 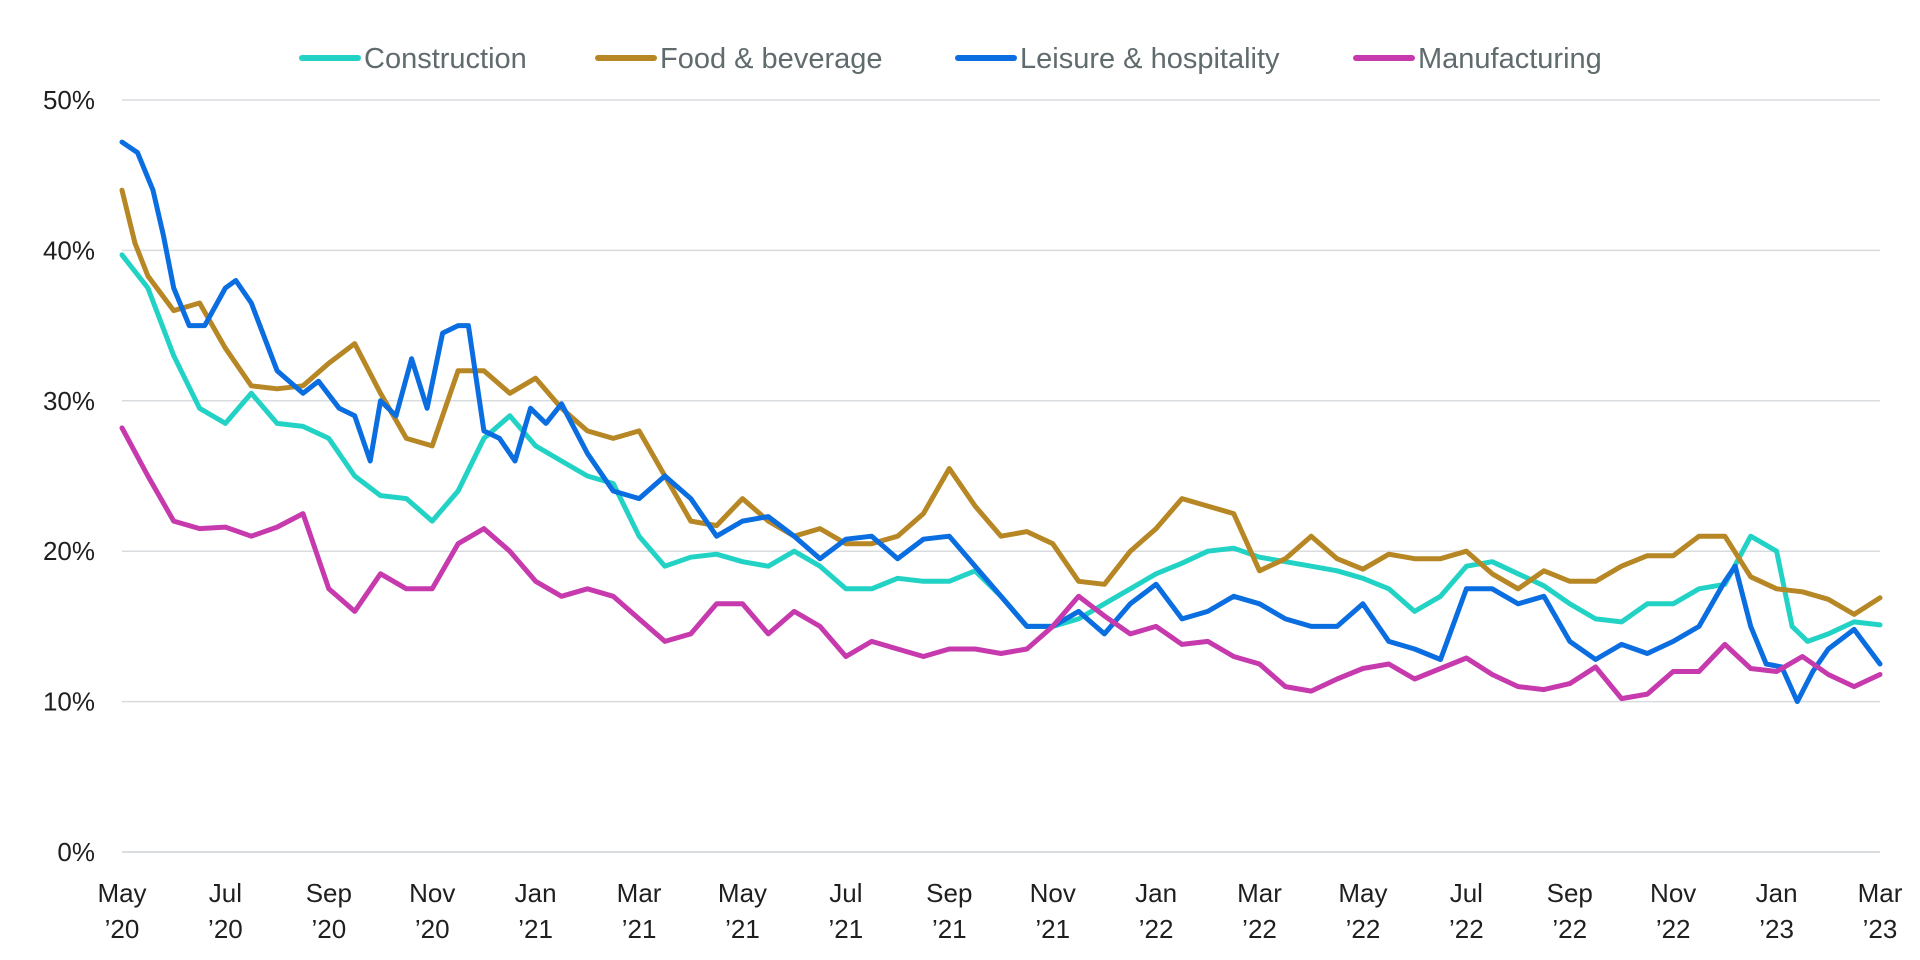 What do you see at coordinates (69, 702) in the screenshot?
I see `y-tick-label: 10%` at bounding box center [69, 702].